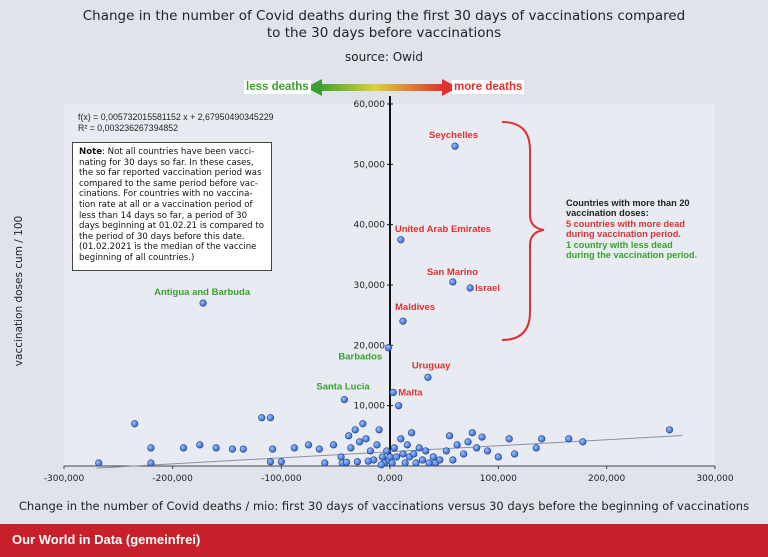  I want to click on point-label: Maldives, so click(415, 307).